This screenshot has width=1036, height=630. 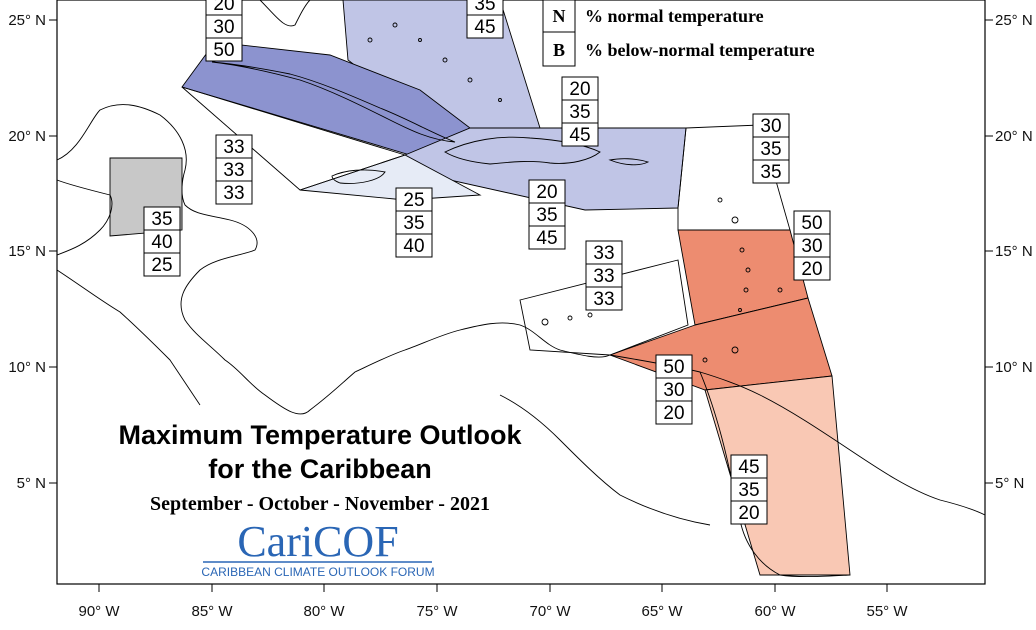 I want to click on lat-tick-label-right: 5° N, so click(x=1009, y=483).